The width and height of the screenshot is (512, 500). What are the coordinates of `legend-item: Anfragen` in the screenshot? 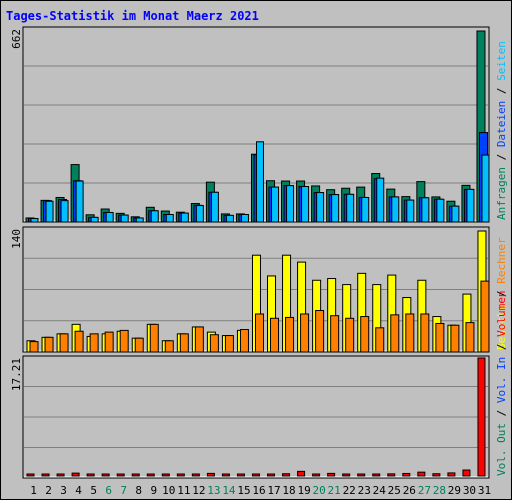 It's located at (501, 193).